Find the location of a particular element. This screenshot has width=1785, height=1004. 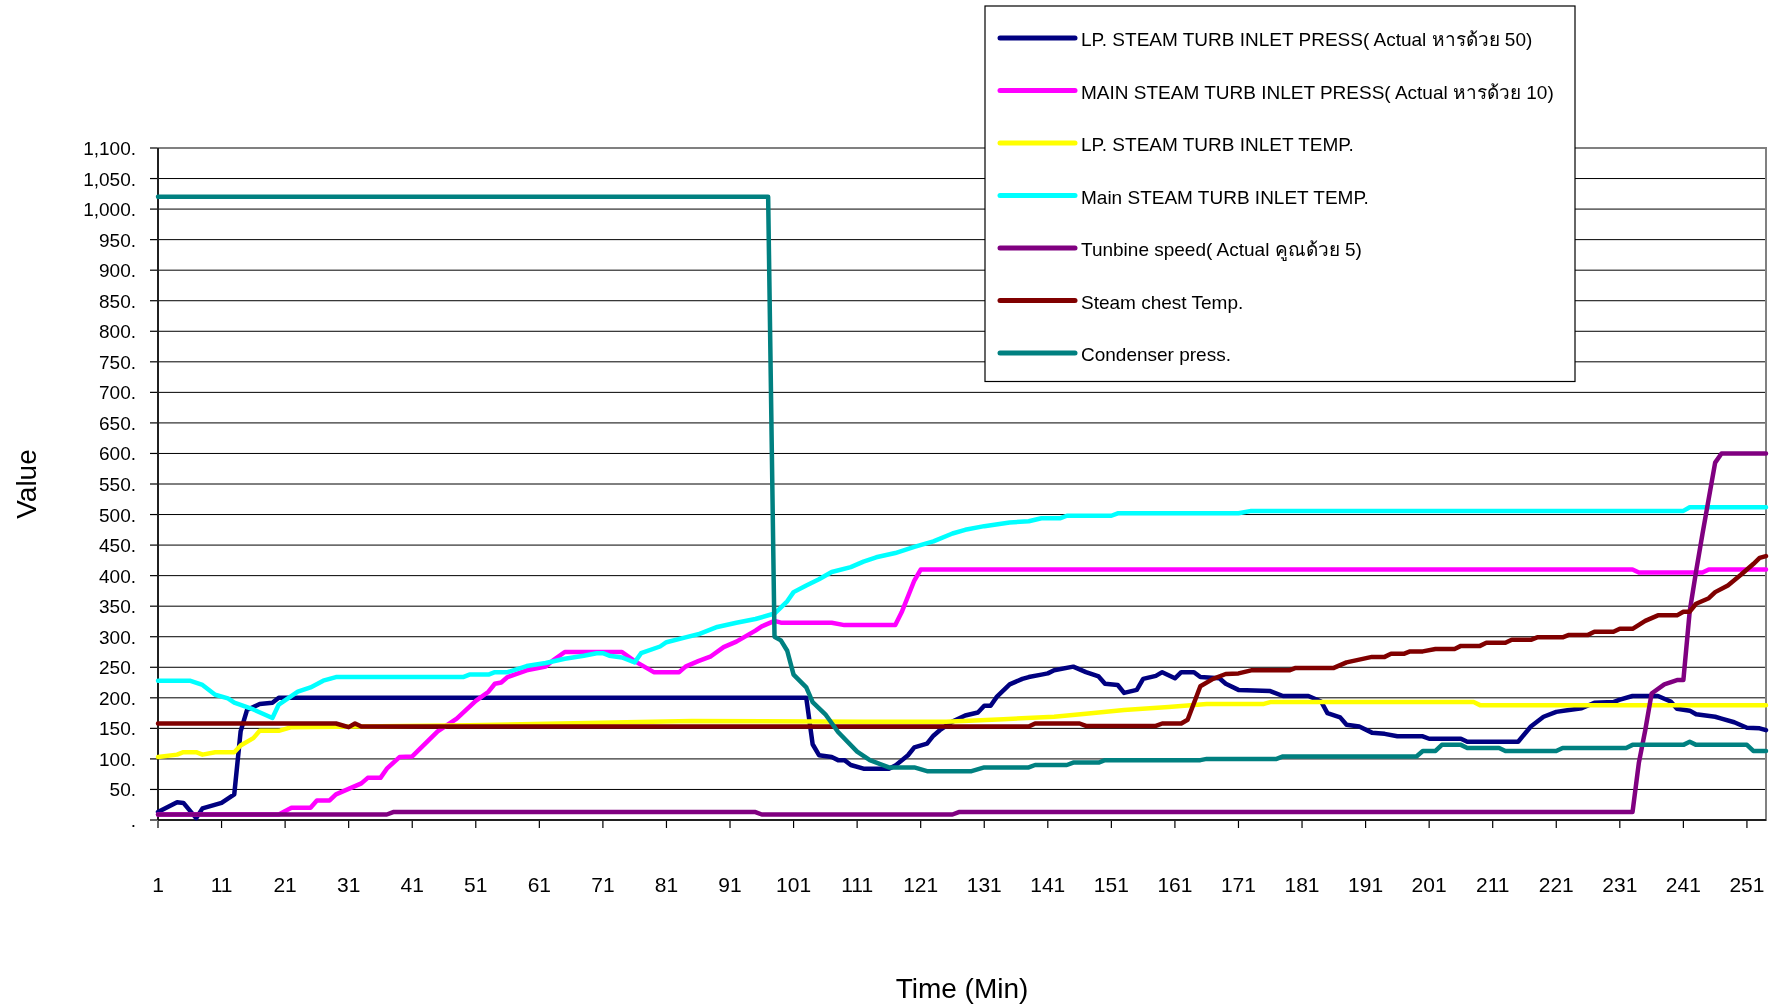

x-tick-label: 91 is located at coordinates (730, 884).